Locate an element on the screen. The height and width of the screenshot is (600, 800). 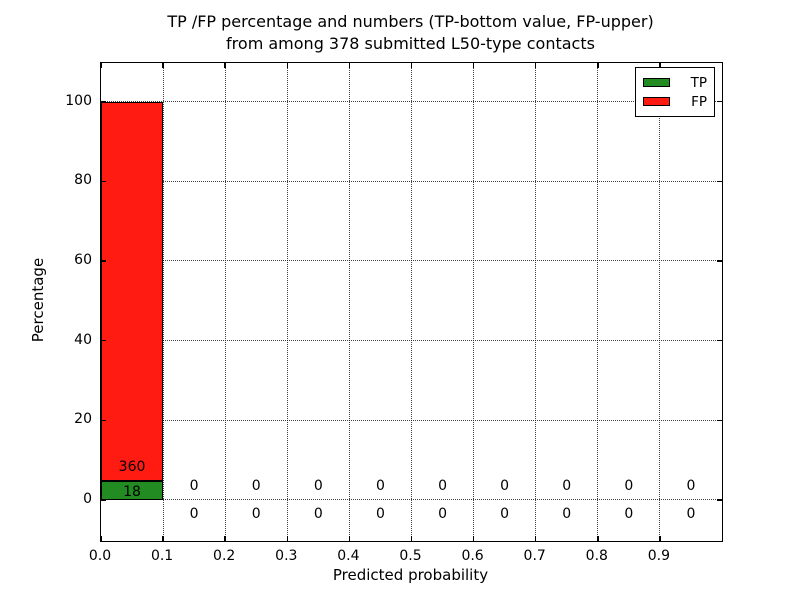
legend-label-tp: TP is located at coordinates (698, 82).